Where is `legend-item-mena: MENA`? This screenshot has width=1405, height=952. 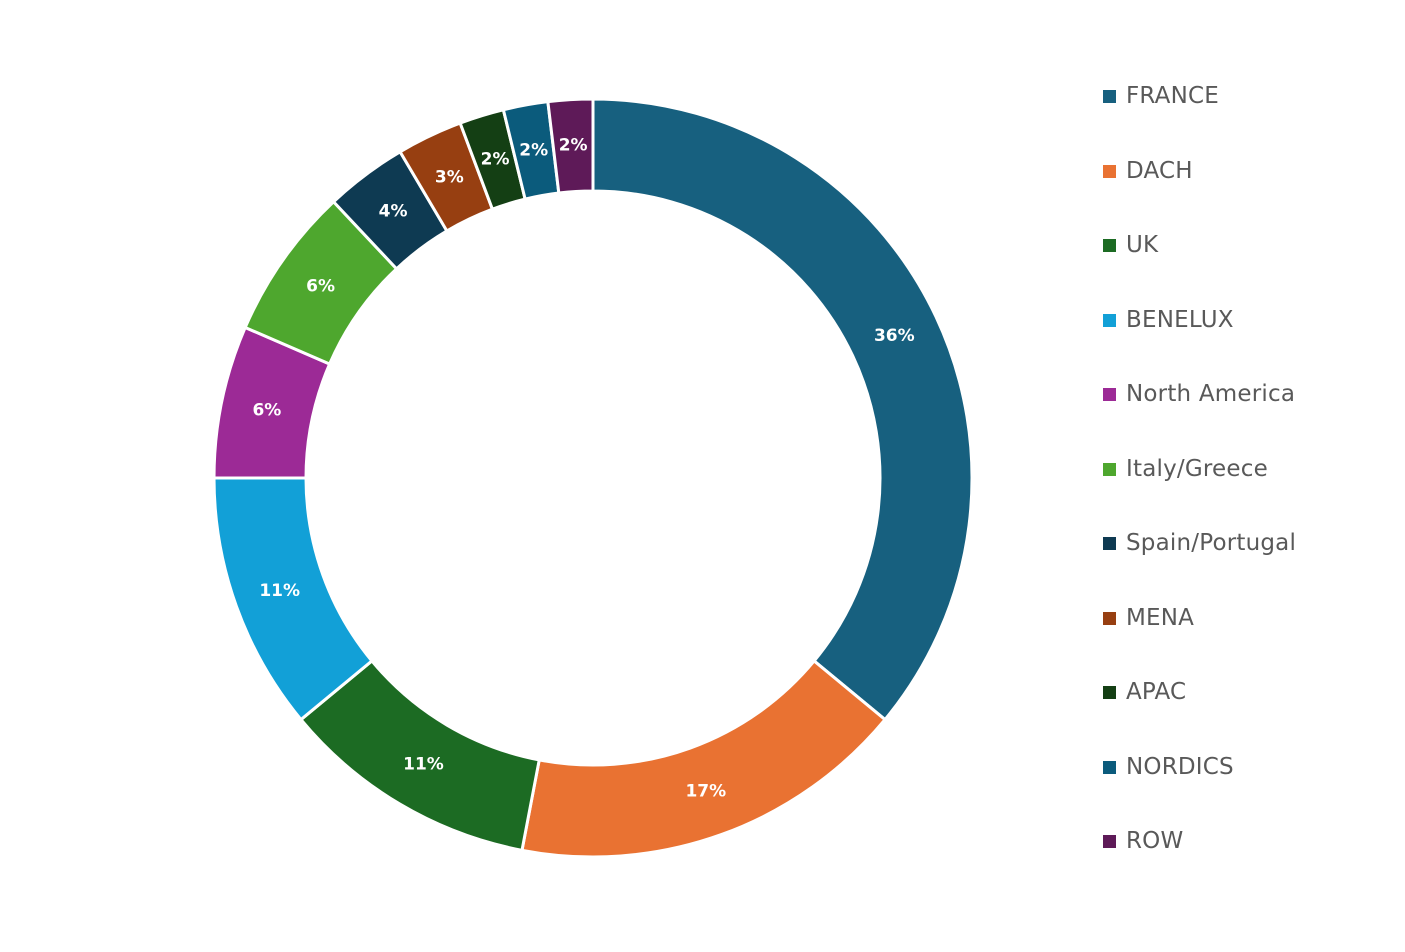
legend-item-mena: MENA is located at coordinates (1199, 631).